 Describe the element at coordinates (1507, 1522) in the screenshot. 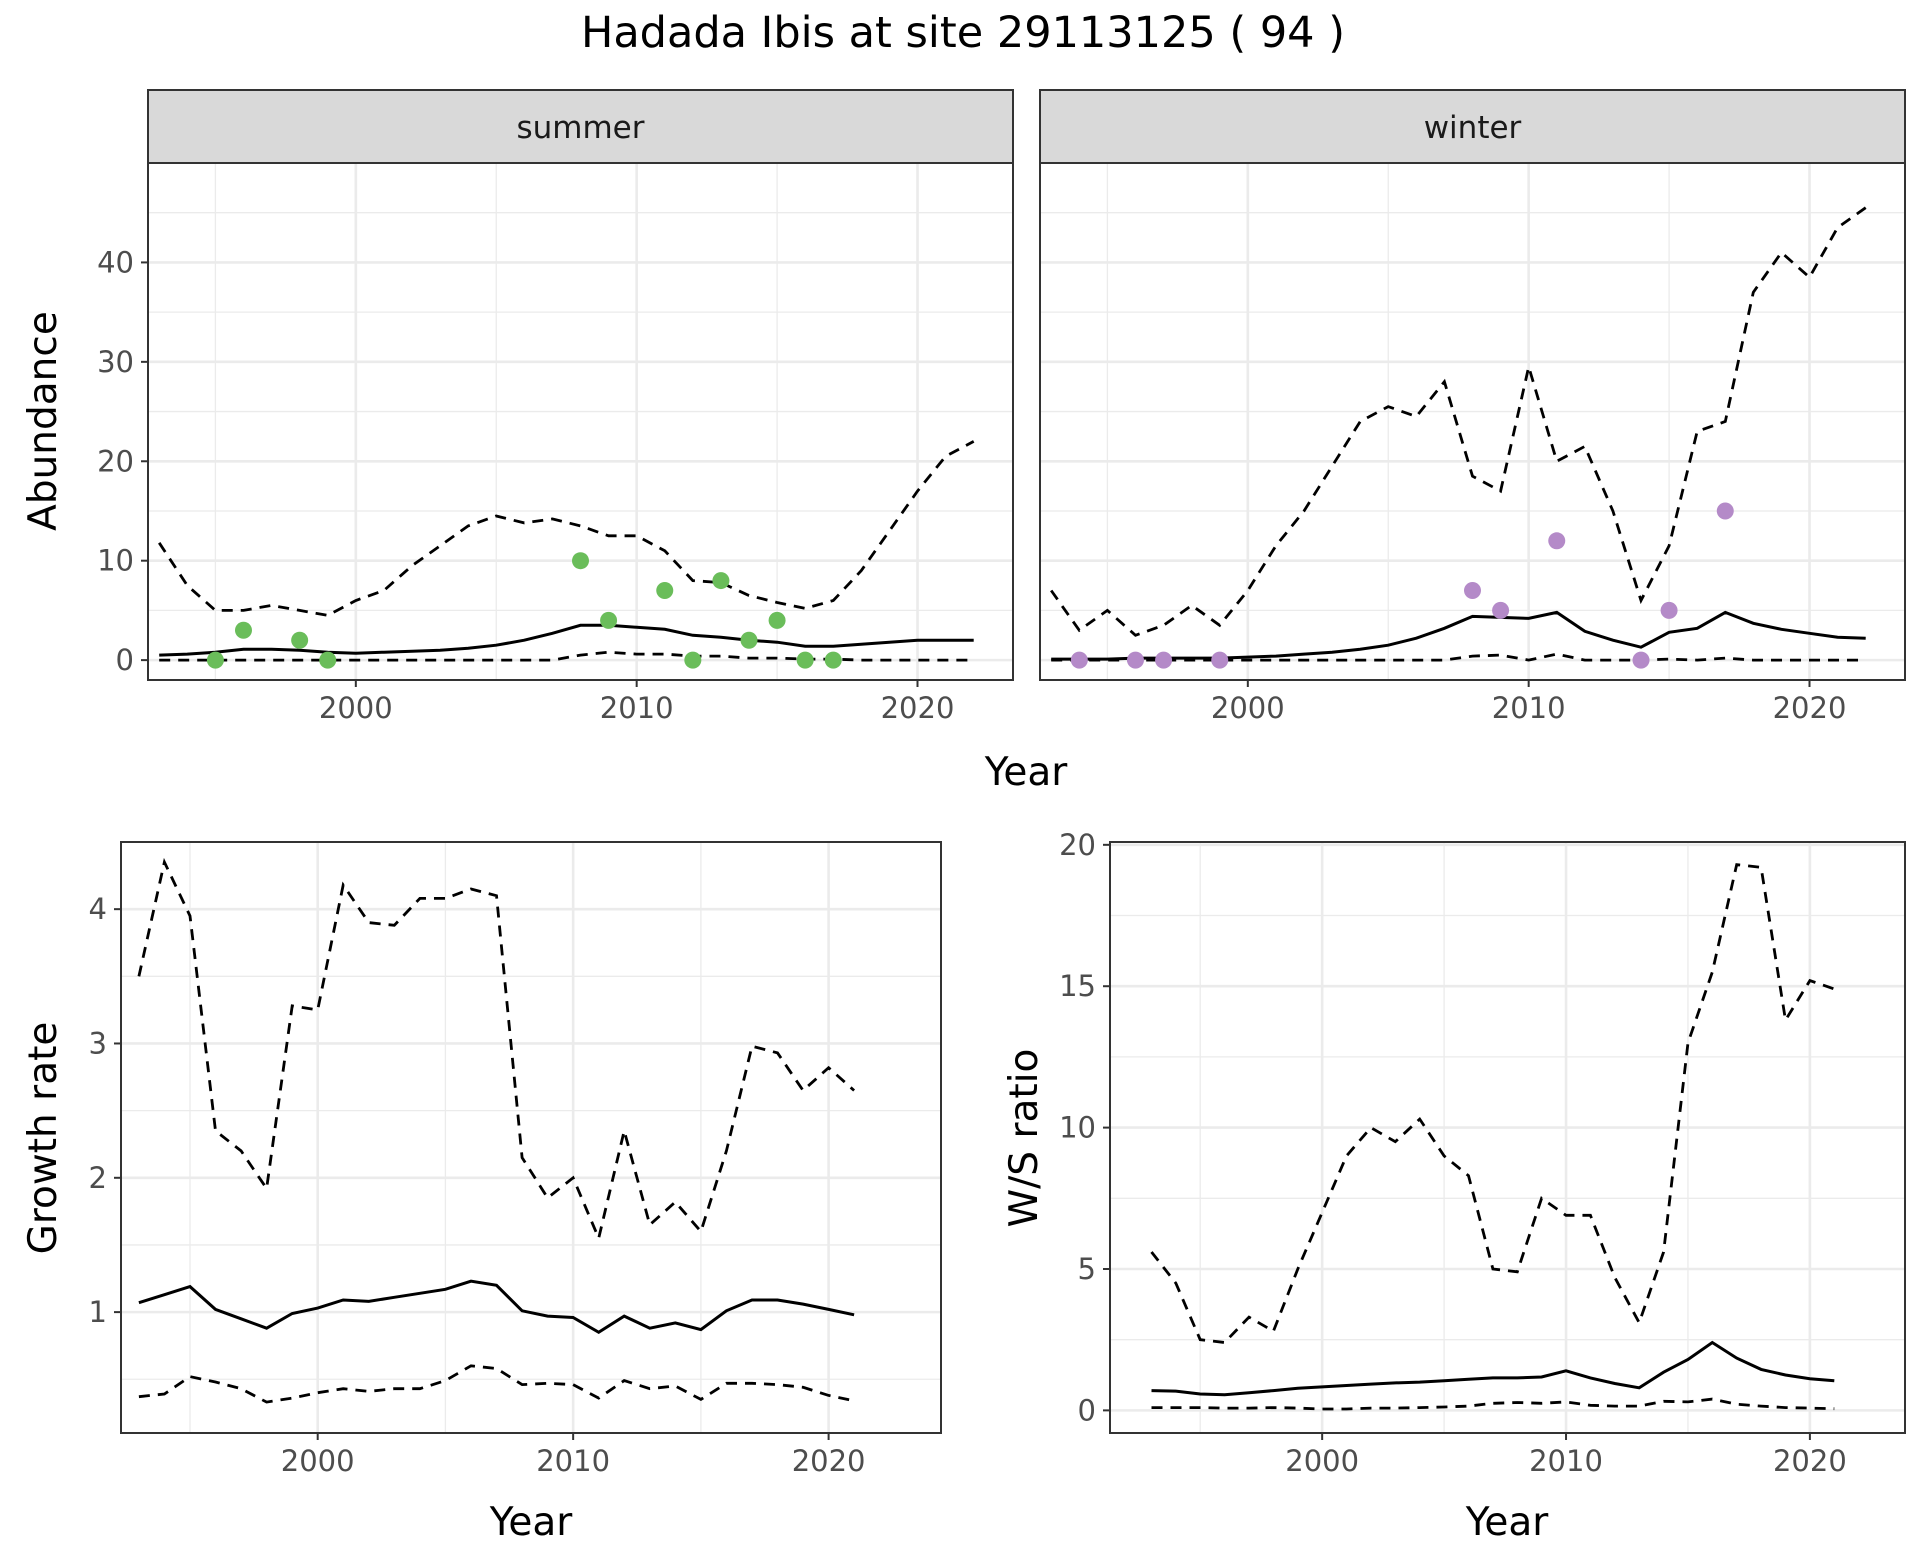

I see `ws-ratio-x-axis-title: Year` at that location.